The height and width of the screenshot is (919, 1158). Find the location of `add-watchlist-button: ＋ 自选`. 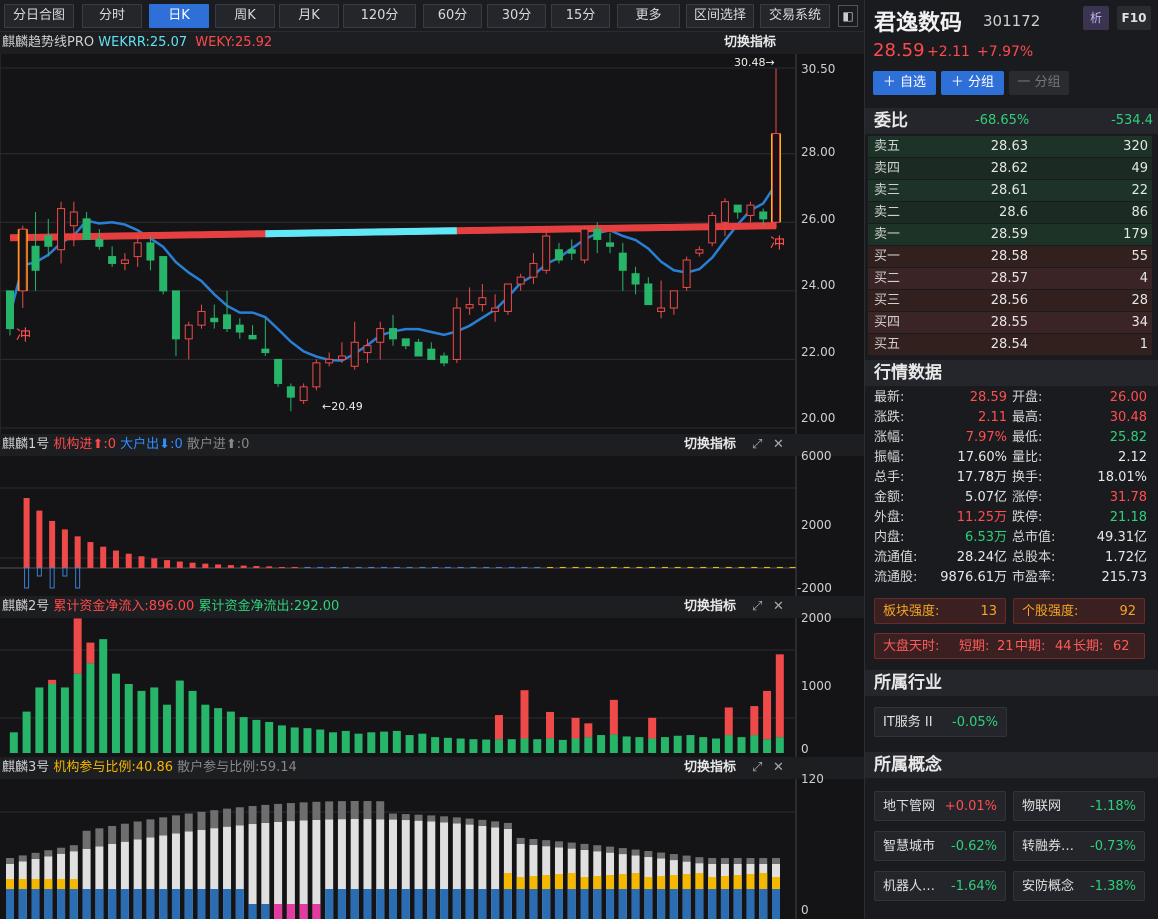

add-watchlist-button: ＋ 自选 is located at coordinates (904, 83).